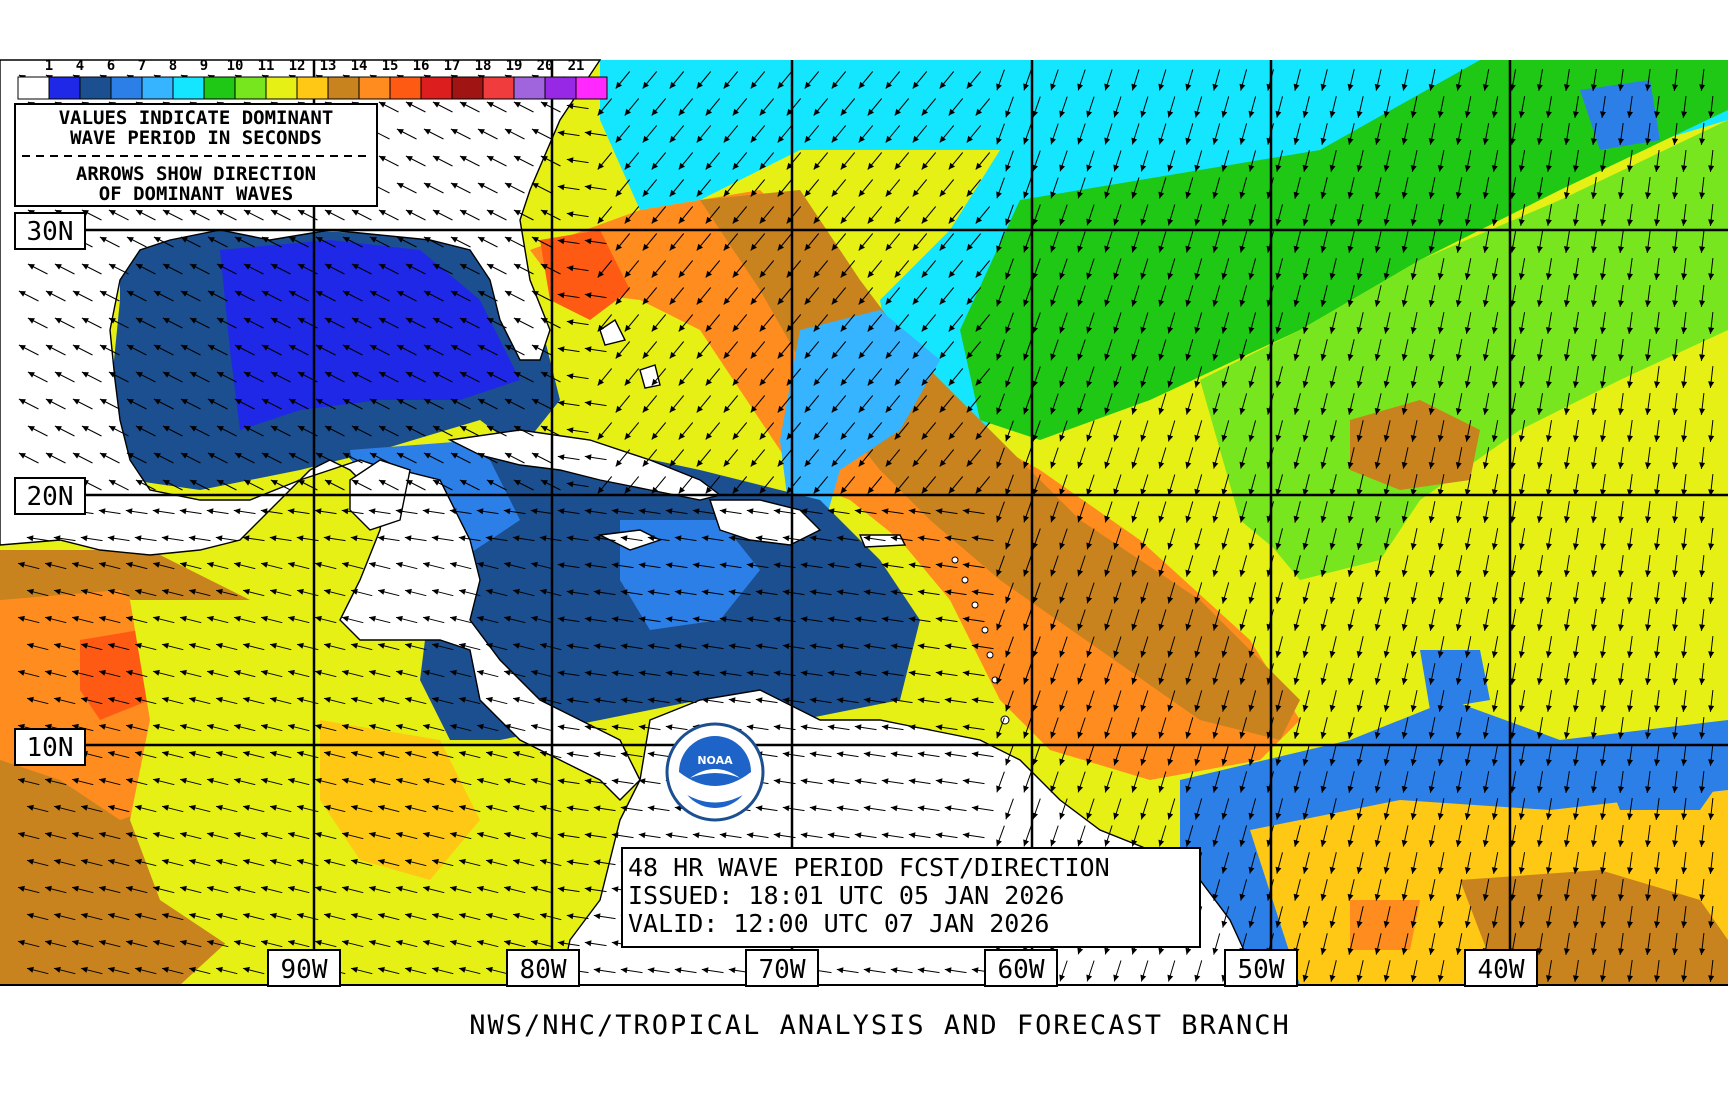 This screenshot has width=1728, height=1100. What do you see at coordinates (591, 88) in the screenshot?
I see `legend-swatch` at bounding box center [591, 88].